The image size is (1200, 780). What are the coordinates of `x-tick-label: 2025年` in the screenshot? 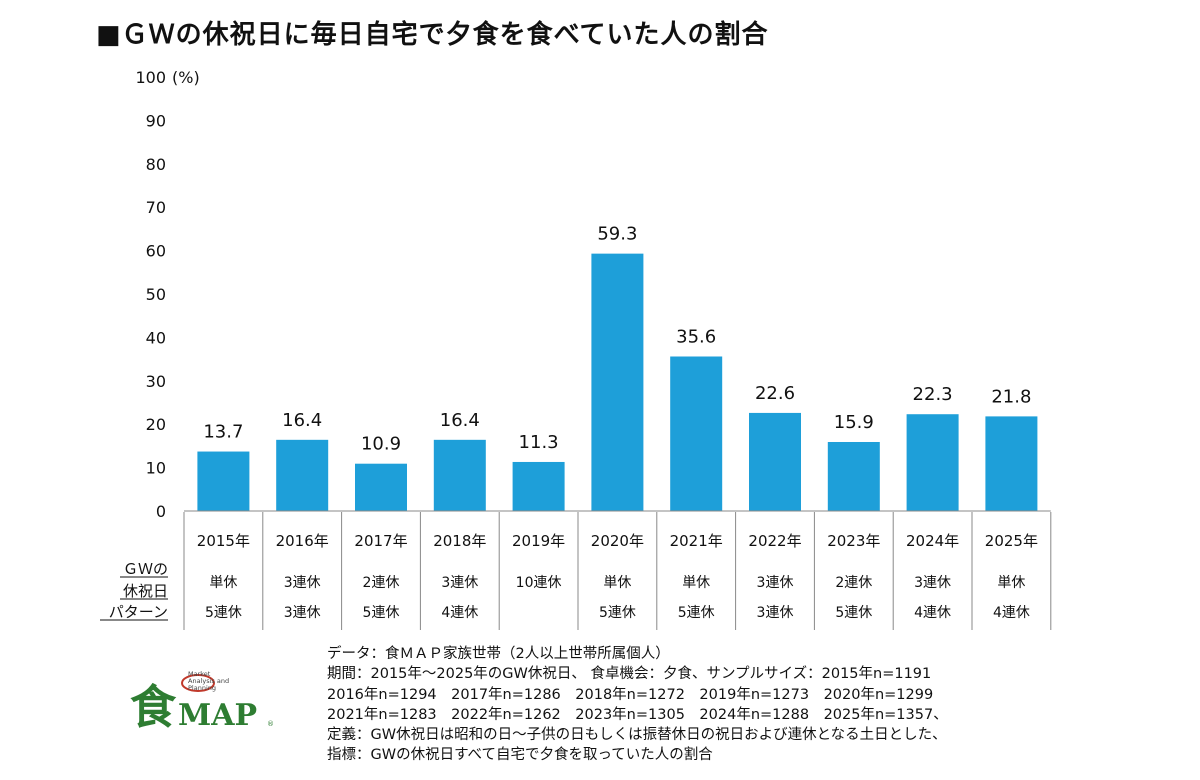 It's located at (1011, 541).